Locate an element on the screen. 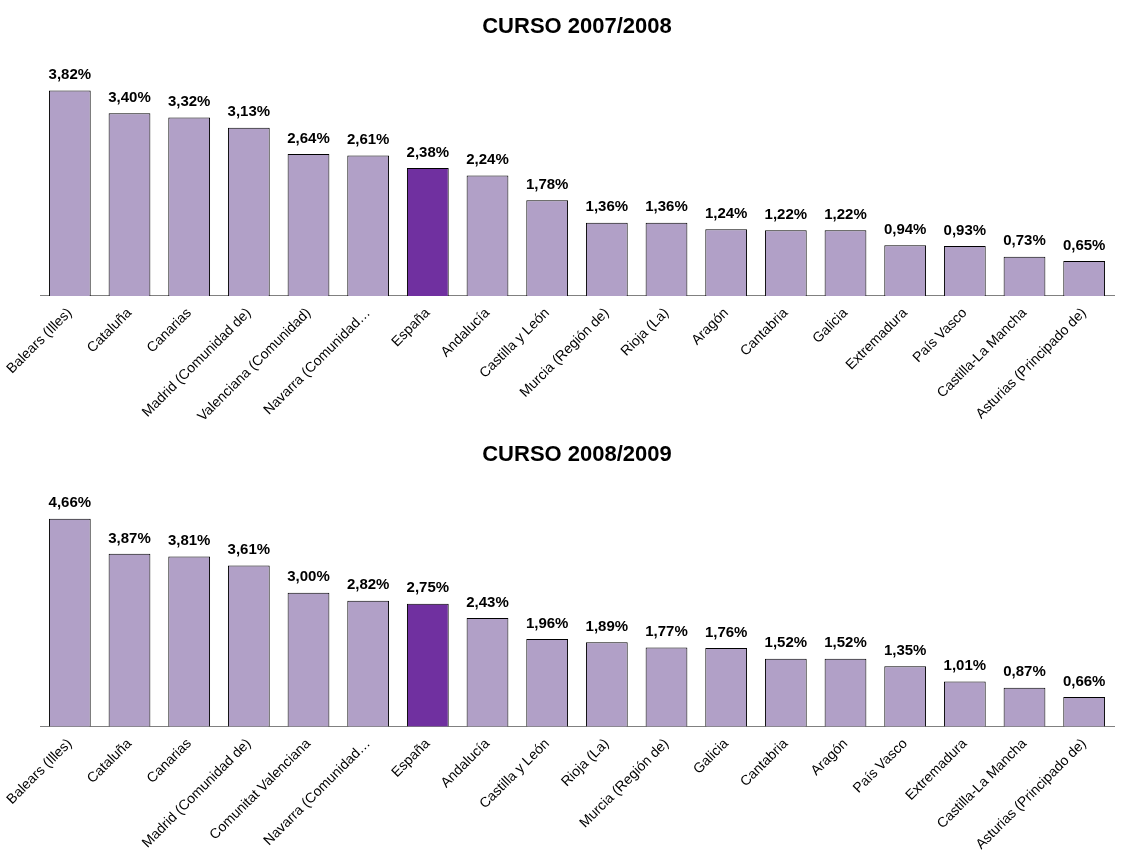  data-label: 3,40% is located at coordinates (129, 96).